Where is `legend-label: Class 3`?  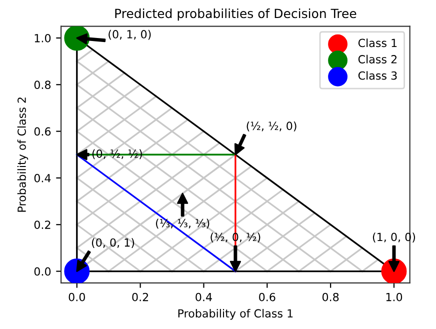 legend-label: Class 3 is located at coordinates (377, 75).